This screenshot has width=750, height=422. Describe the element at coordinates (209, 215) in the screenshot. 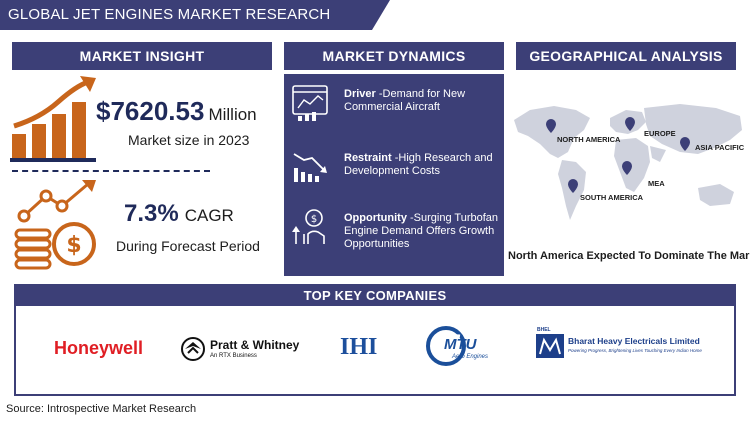

I see `cagr-unit: CAGR` at that location.